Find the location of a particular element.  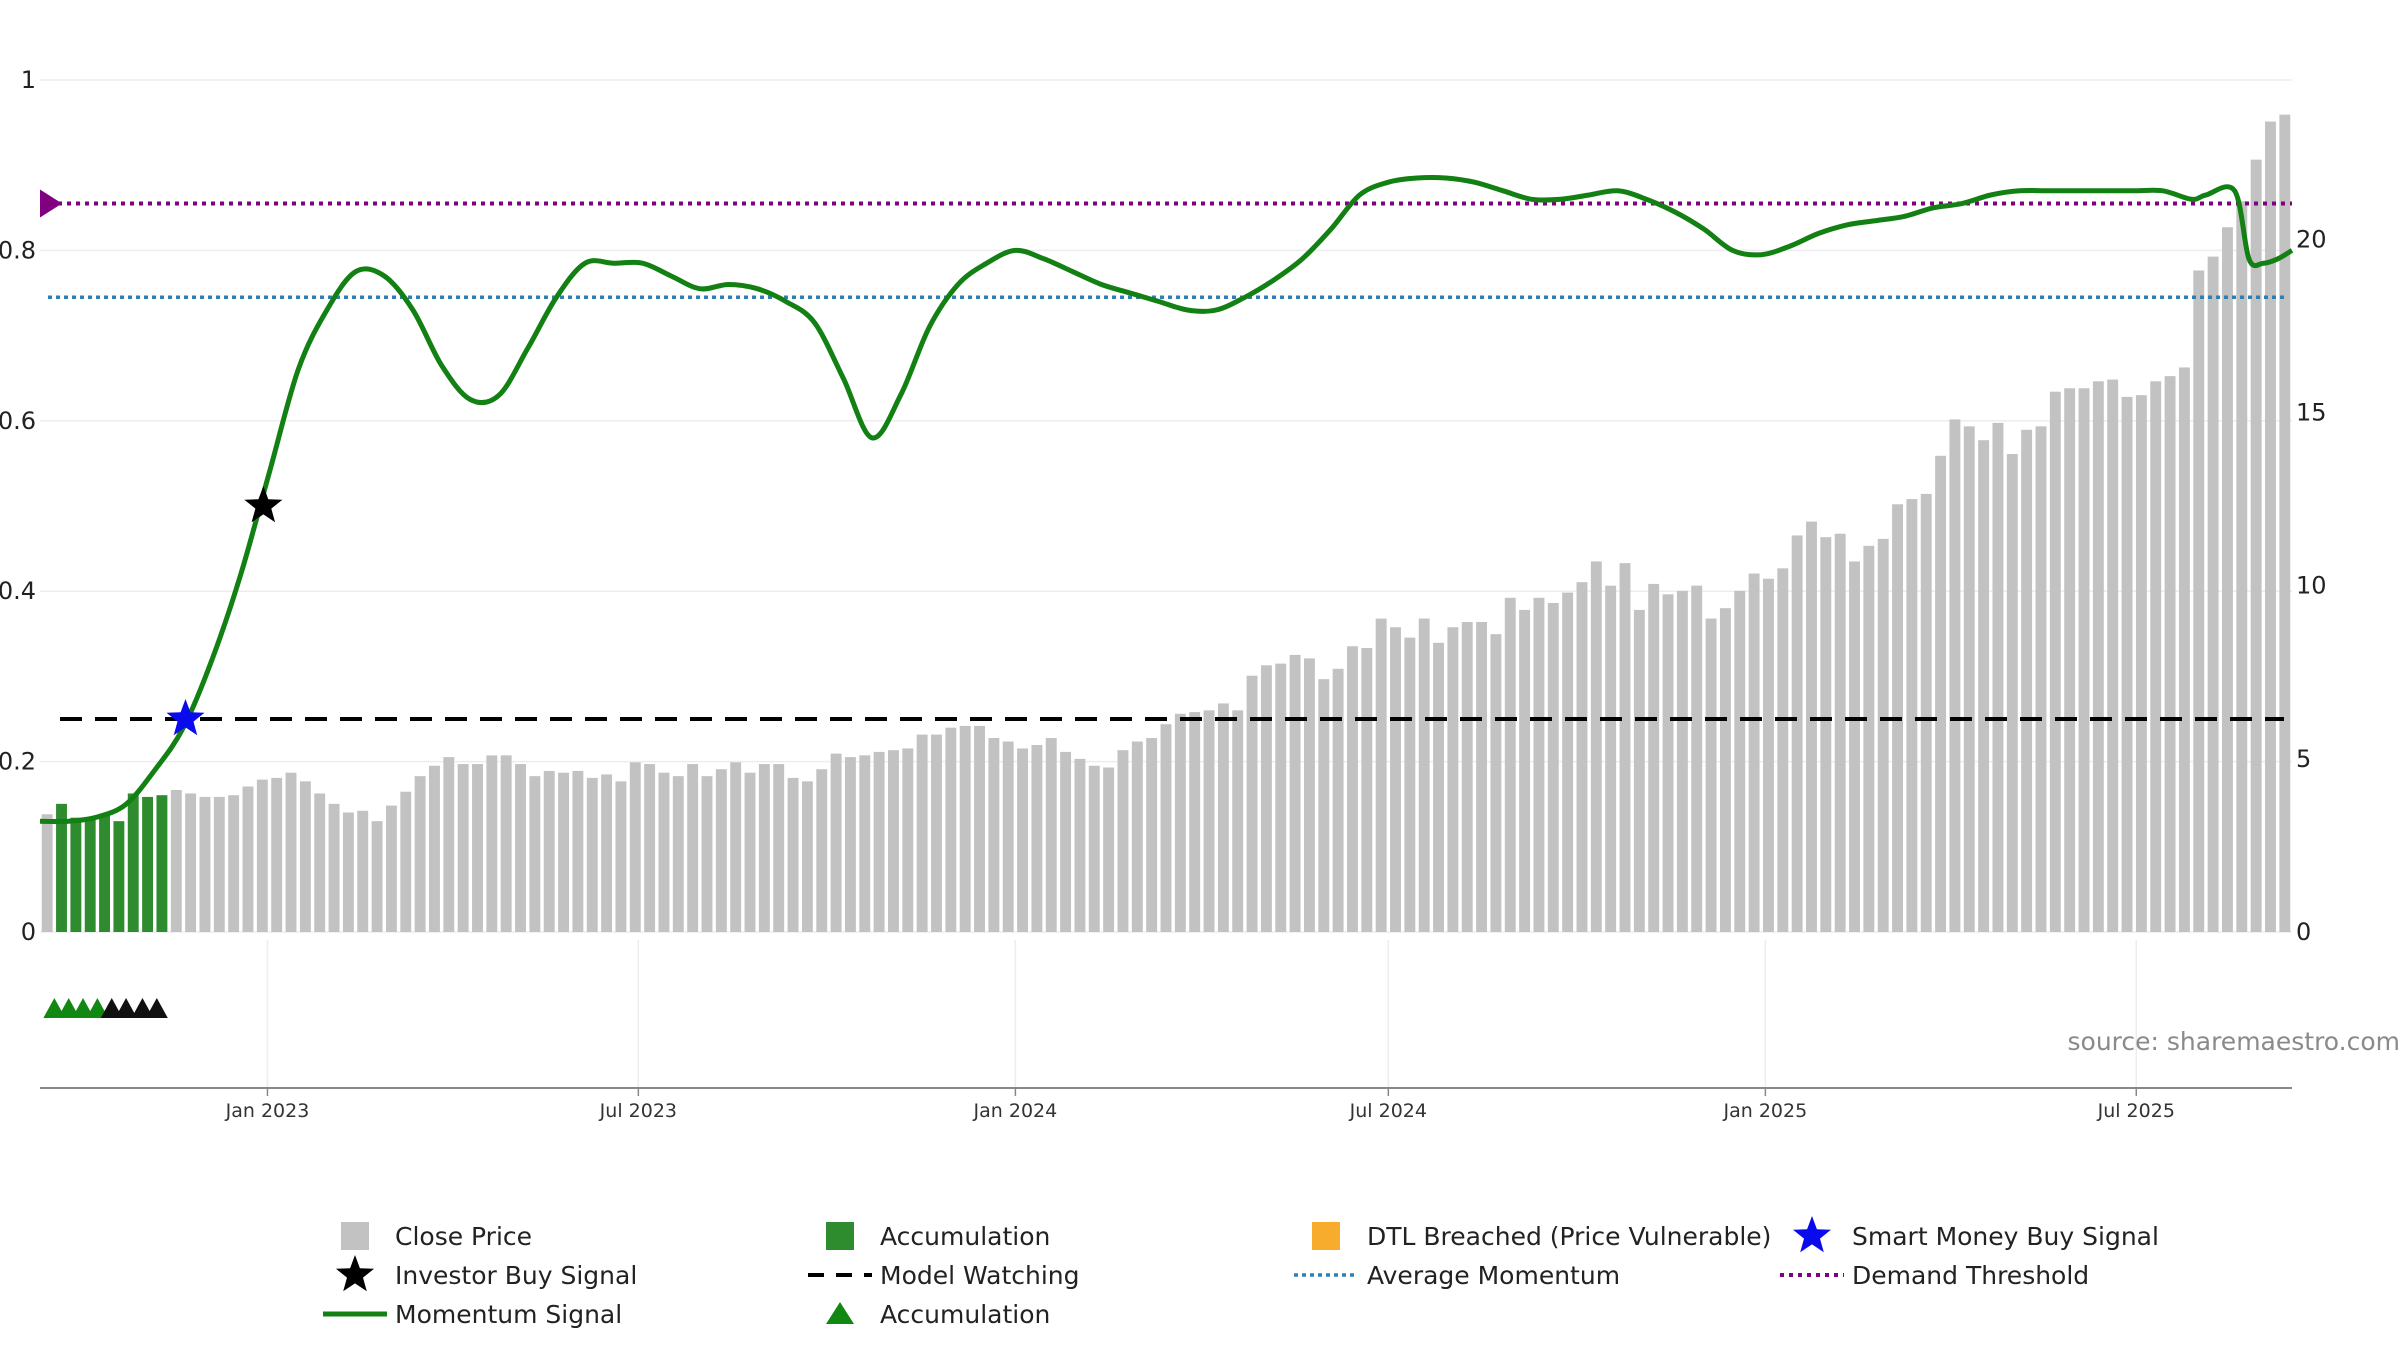

legend-black-star-icon is located at coordinates (355, 1273).